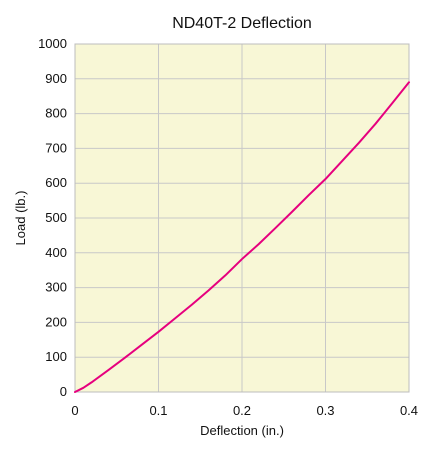 This screenshot has height=455, width=442. Describe the element at coordinates (56, 78) in the screenshot. I see `y-tick-label: 900` at that location.